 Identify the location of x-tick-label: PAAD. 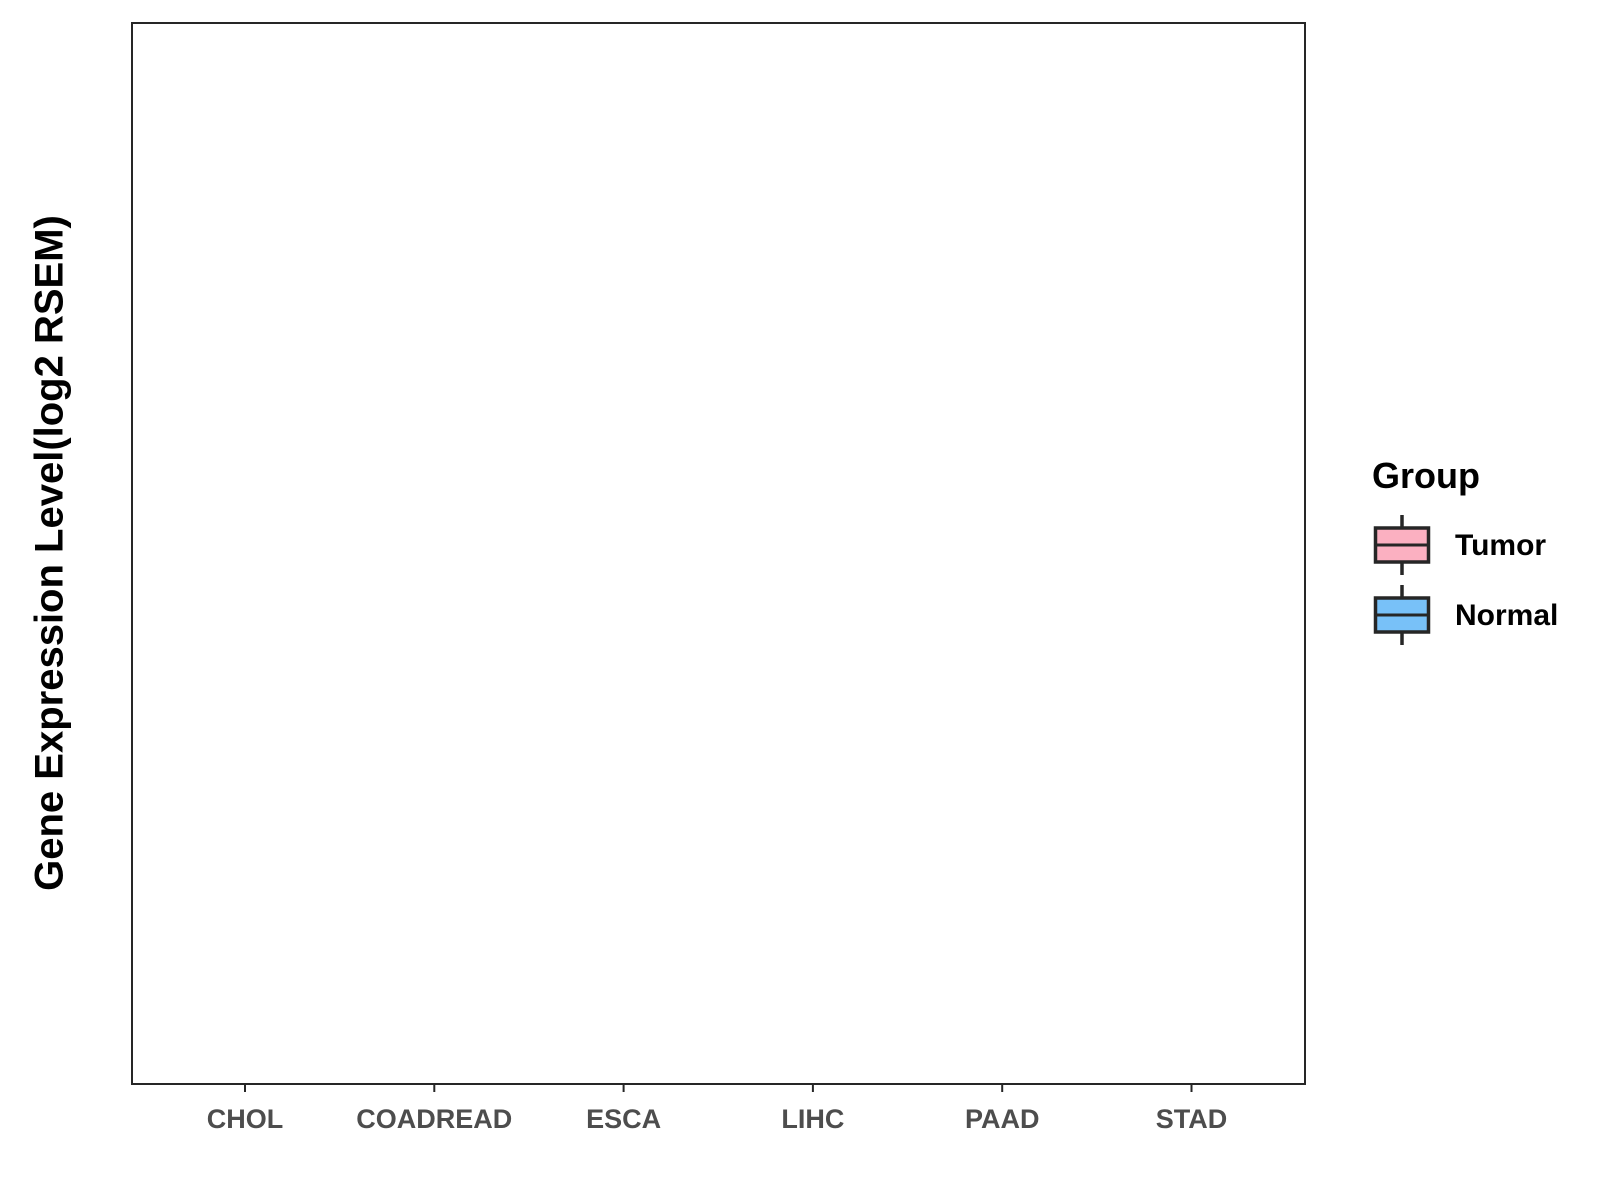
(1002, 1119).